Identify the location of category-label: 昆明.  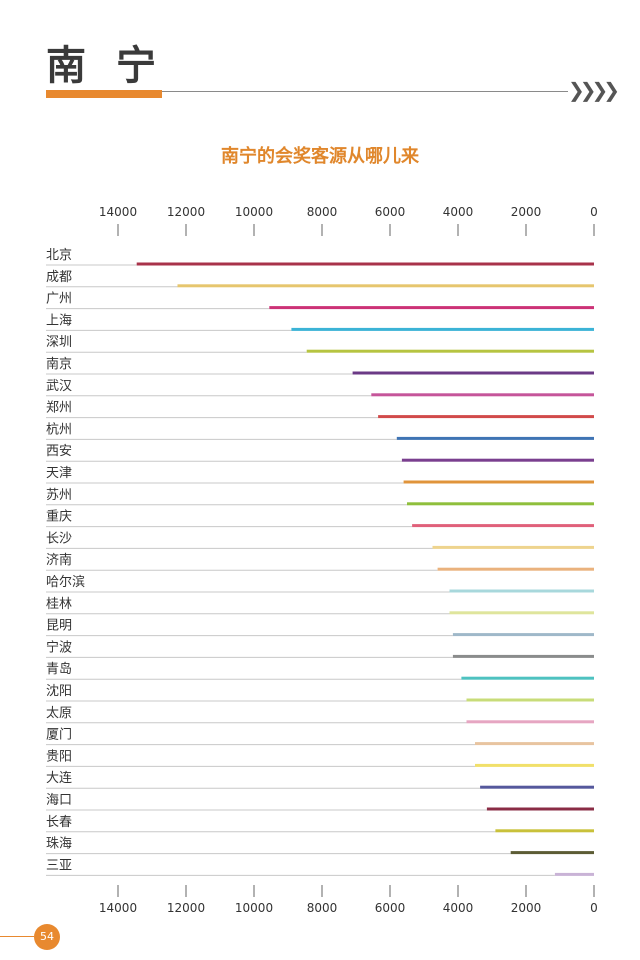
(59, 626).